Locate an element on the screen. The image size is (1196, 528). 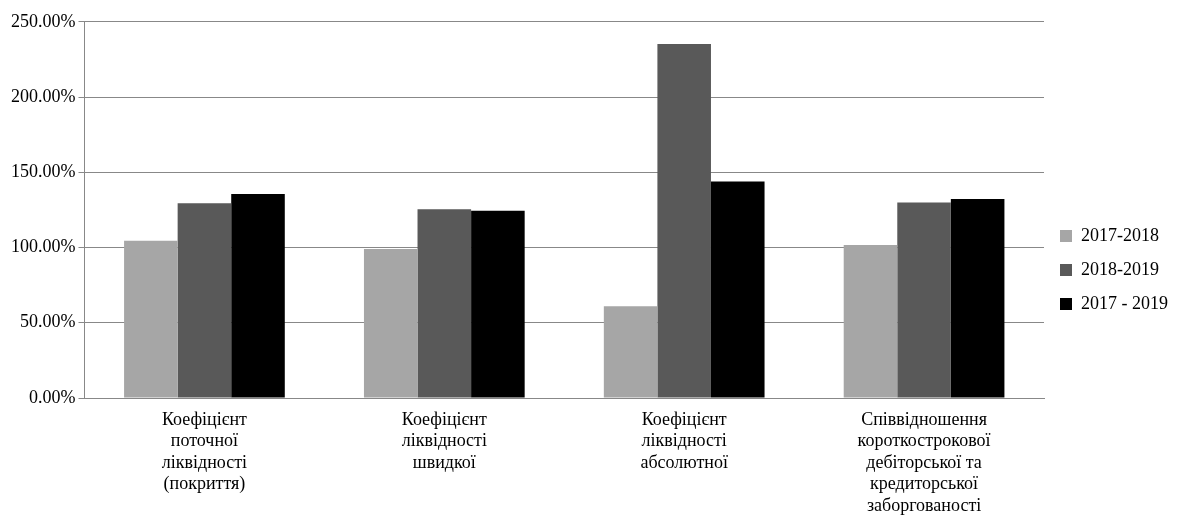
x-tick-label: Коефіцієнт поточної ліквідності (покриття) is located at coordinates (204, 451).